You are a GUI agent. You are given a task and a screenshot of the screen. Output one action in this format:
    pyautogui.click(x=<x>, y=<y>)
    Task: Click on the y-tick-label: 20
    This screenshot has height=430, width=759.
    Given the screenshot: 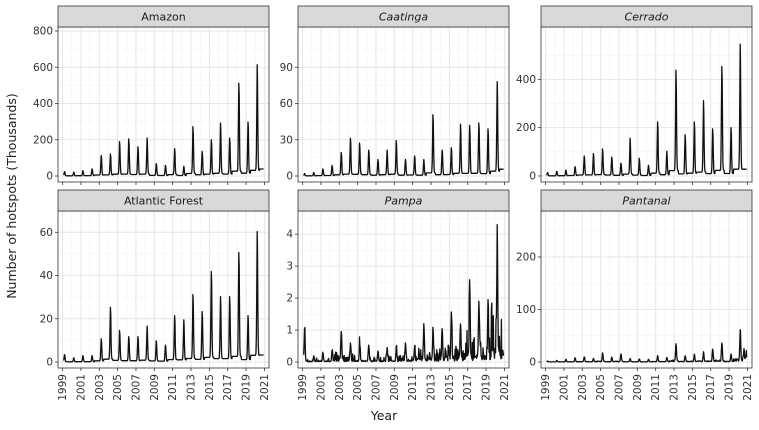 What is the action you would take?
    pyautogui.click(x=46, y=319)
    